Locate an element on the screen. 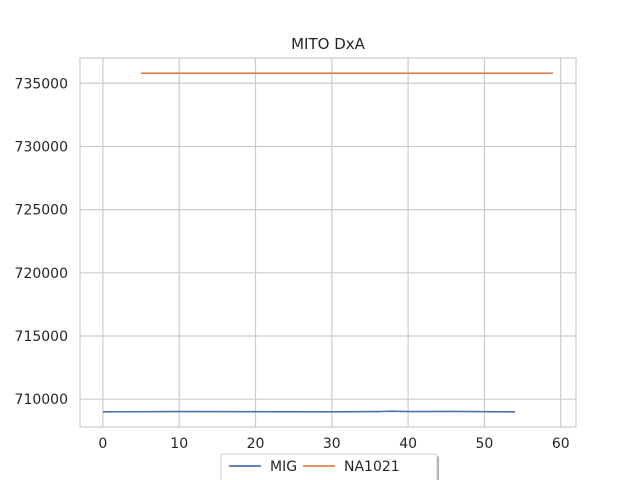 The width and height of the screenshot is (640, 480). legend: MIG NA1021 is located at coordinates (329, 466).